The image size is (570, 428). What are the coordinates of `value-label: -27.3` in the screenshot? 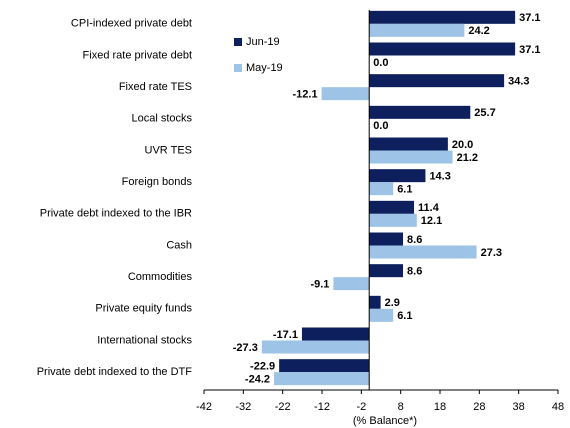 It's located at (245, 348).